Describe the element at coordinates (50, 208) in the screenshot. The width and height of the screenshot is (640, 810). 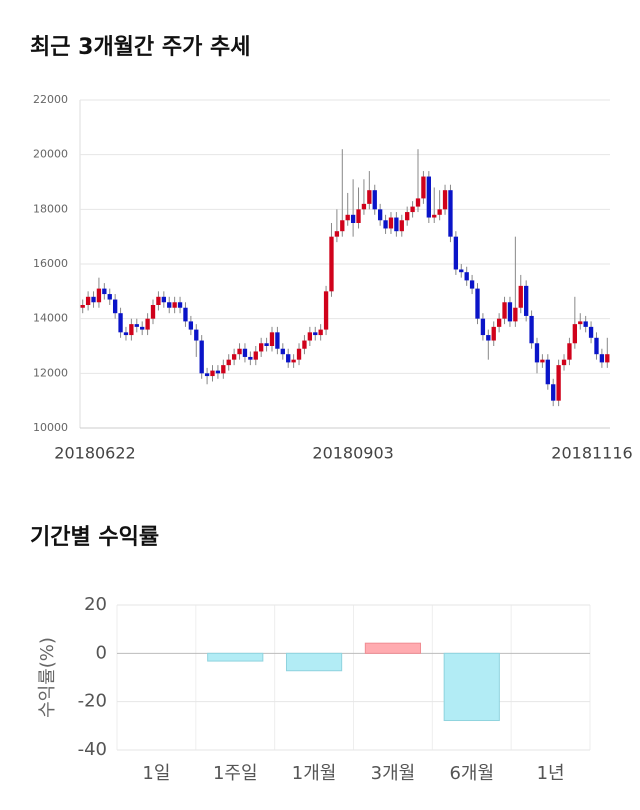
I see `y-tick-label: 18000` at that location.